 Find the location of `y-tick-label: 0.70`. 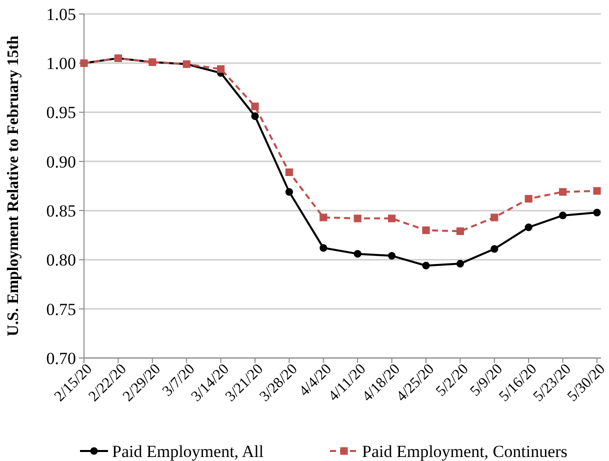

y-tick-label: 0.70 is located at coordinates (61, 358).